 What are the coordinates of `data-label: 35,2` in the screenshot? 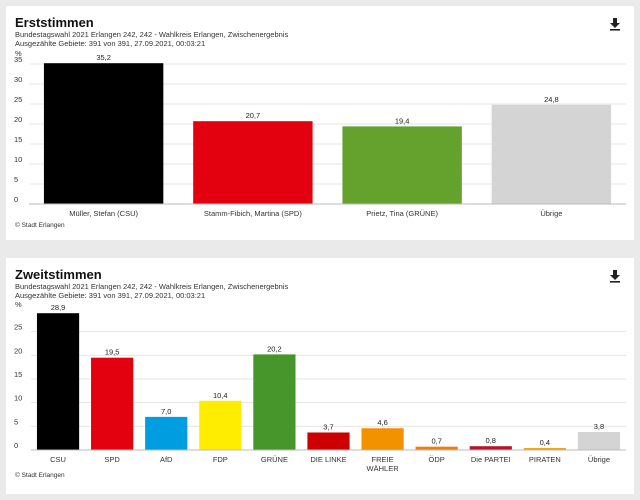 It's located at (103, 57).